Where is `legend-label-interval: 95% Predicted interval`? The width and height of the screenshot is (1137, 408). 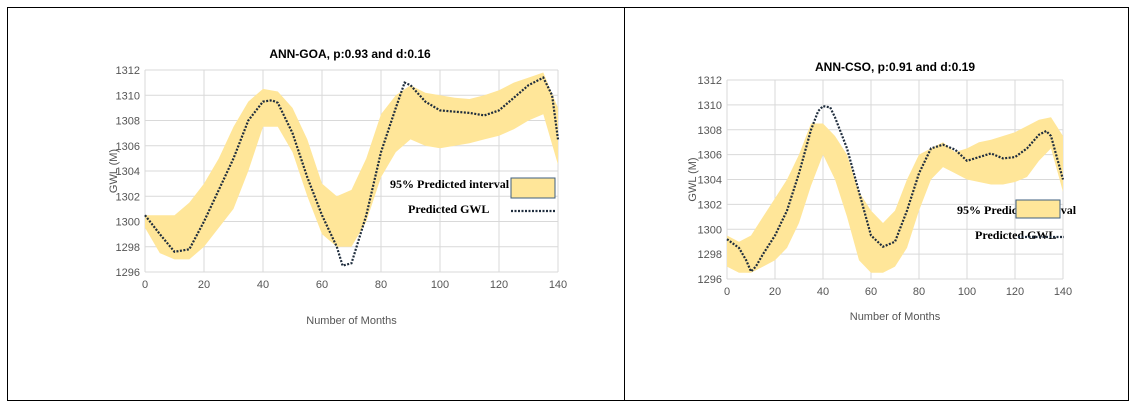 legend-label-interval: 95% Predicted interval is located at coordinates (450, 184).